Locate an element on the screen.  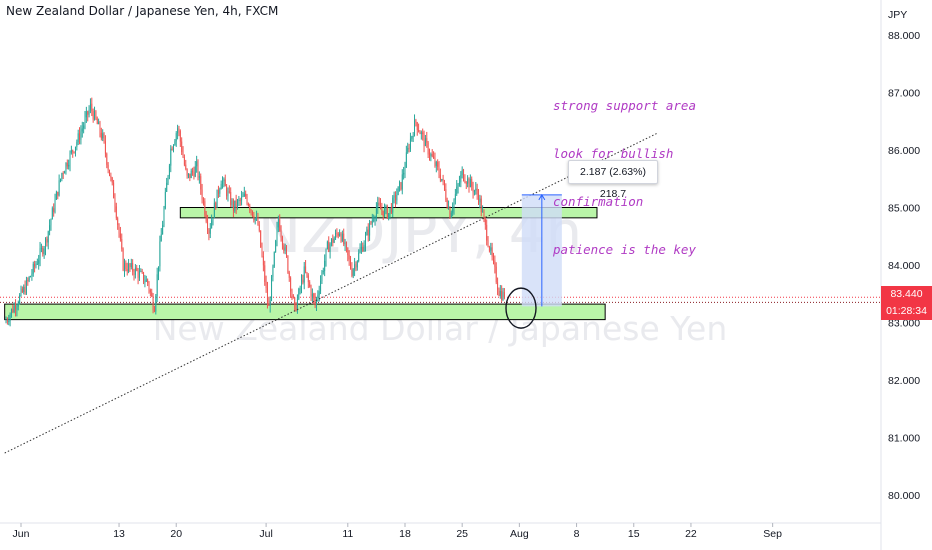
measure-tooltip: 2.187 (2.63%) 218.7 is located at coordinates (613, 180).